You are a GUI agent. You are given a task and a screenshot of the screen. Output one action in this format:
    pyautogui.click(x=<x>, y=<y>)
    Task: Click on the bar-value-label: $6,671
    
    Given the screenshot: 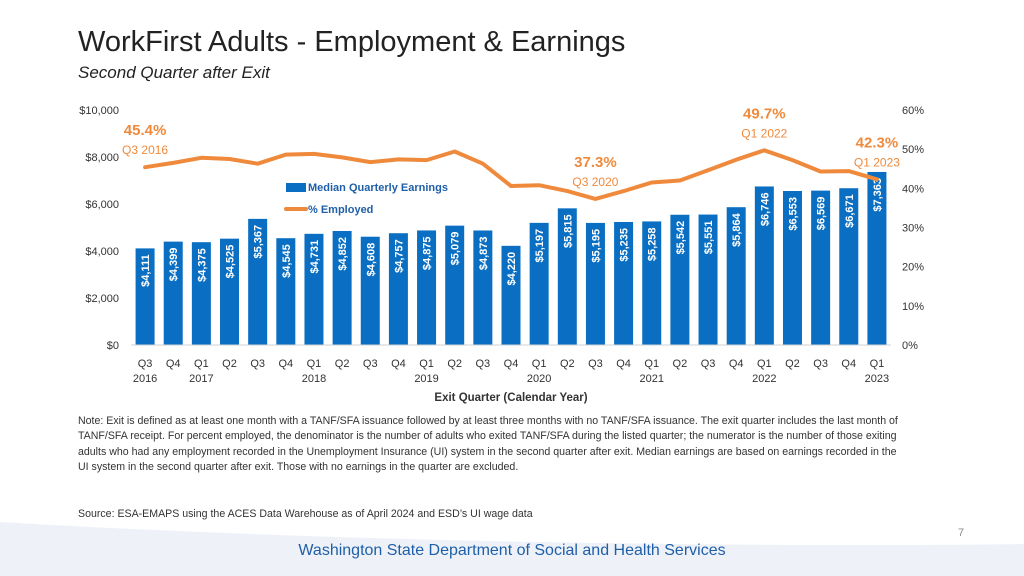 What is the action you would take?
    pyautogui.click(x=850, y=211)
    